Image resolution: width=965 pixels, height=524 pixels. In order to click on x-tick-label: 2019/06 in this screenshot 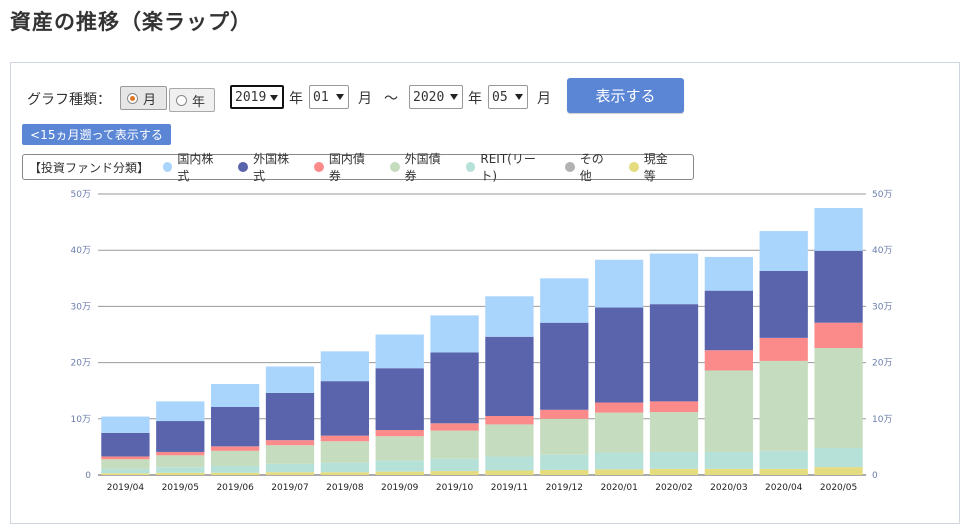, I will do `click(235, 488)`.